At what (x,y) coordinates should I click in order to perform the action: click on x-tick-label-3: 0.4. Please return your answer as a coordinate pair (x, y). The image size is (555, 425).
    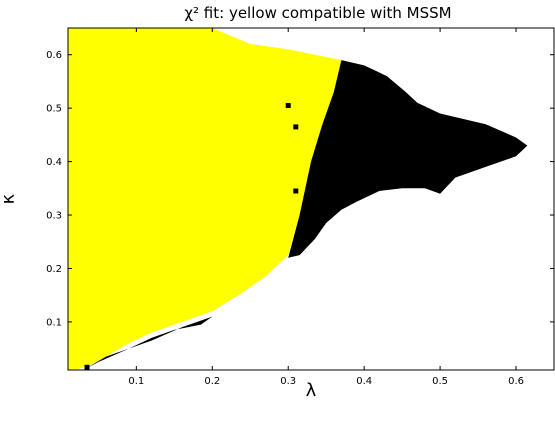
    Looking at the image, I should click on (364, 381).